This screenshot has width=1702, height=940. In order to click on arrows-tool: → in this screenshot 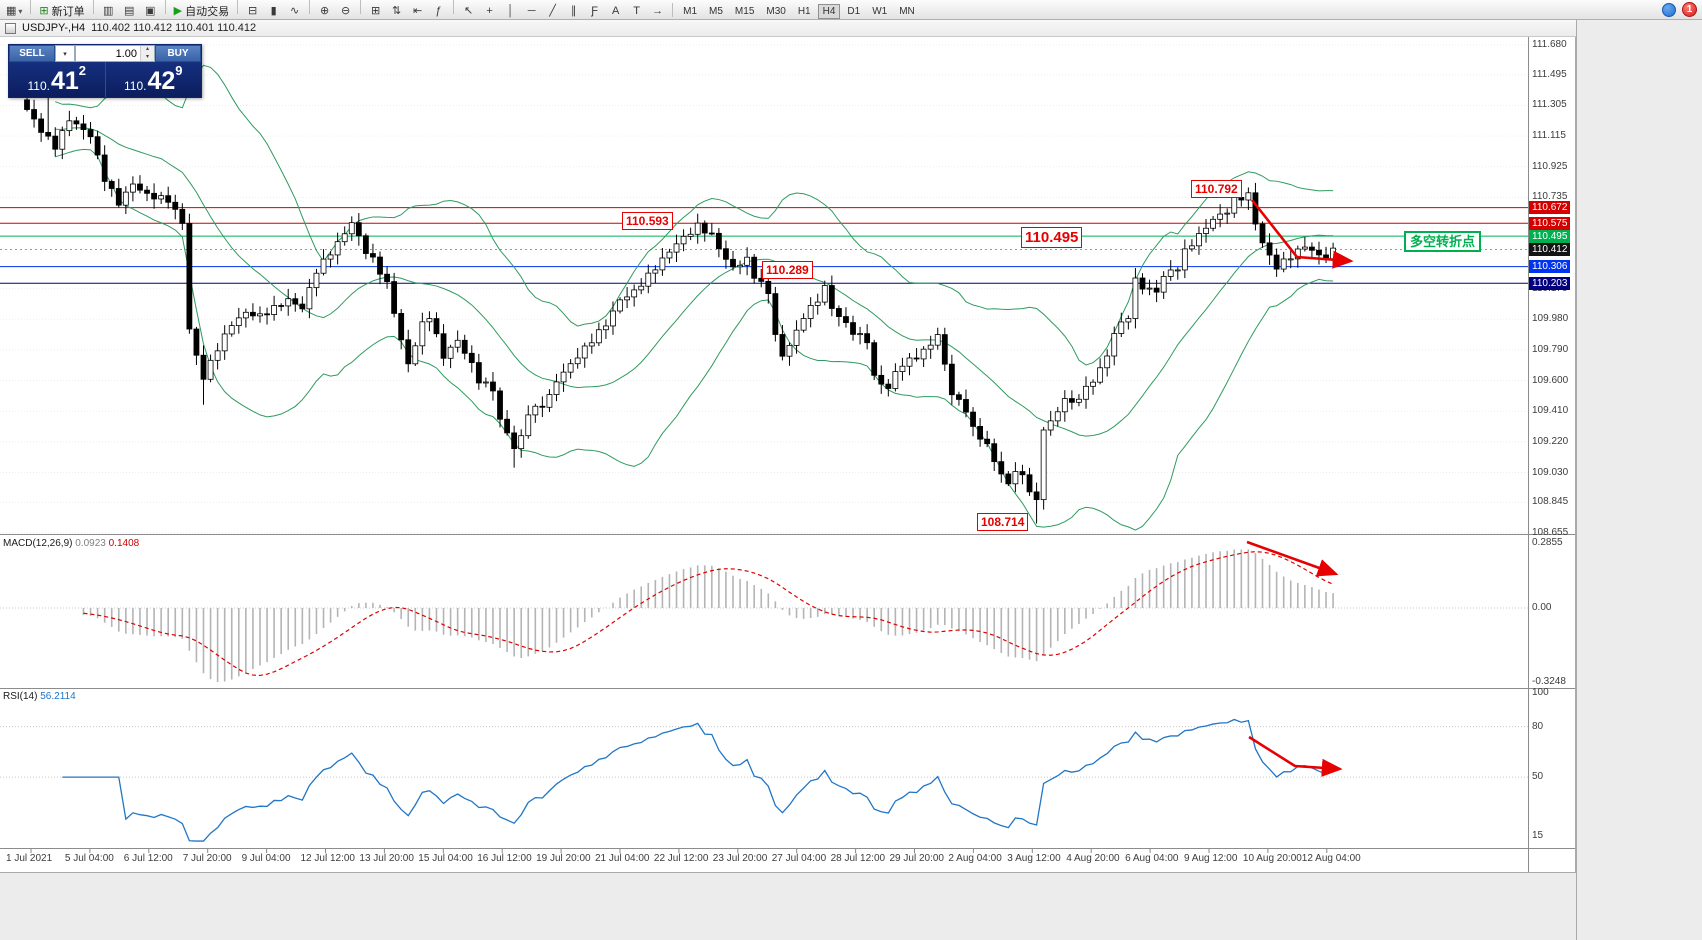, I will do `click(657, 11)`.